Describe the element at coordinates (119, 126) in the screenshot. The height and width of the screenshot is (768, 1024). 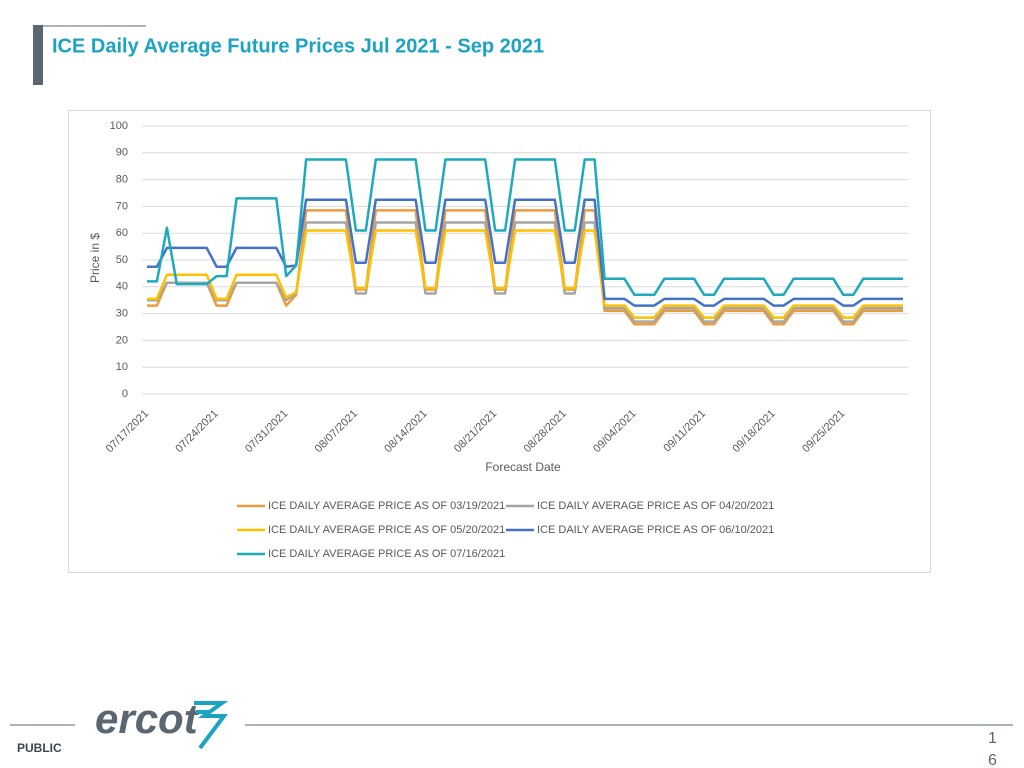
I see `y-tick-label: 100` at that location.